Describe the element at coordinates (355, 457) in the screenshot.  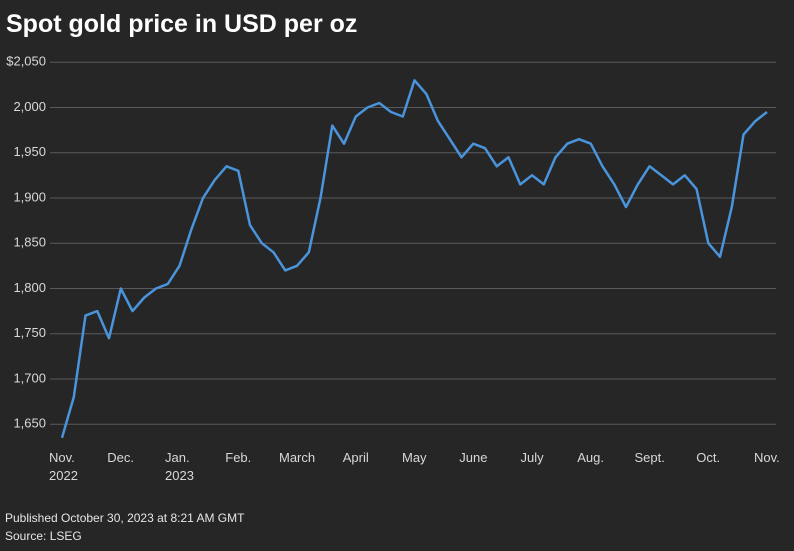
I see `x-tick-label: April` at that location.